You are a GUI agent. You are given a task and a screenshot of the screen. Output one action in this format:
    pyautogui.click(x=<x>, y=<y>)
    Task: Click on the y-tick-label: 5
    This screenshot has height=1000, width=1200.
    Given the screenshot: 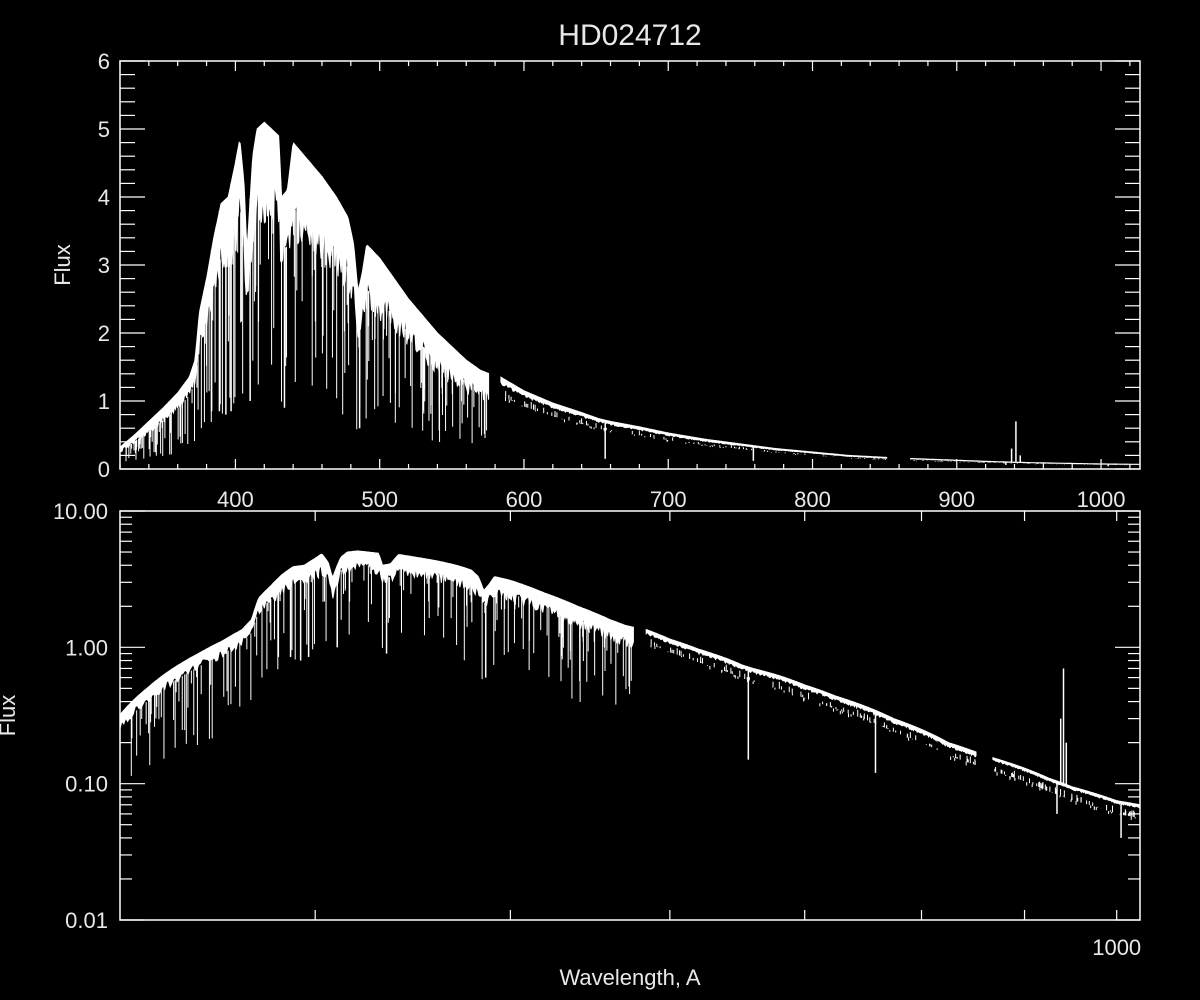 What is the action you would take?
    pyautogui.click(x=104, y=129)
    